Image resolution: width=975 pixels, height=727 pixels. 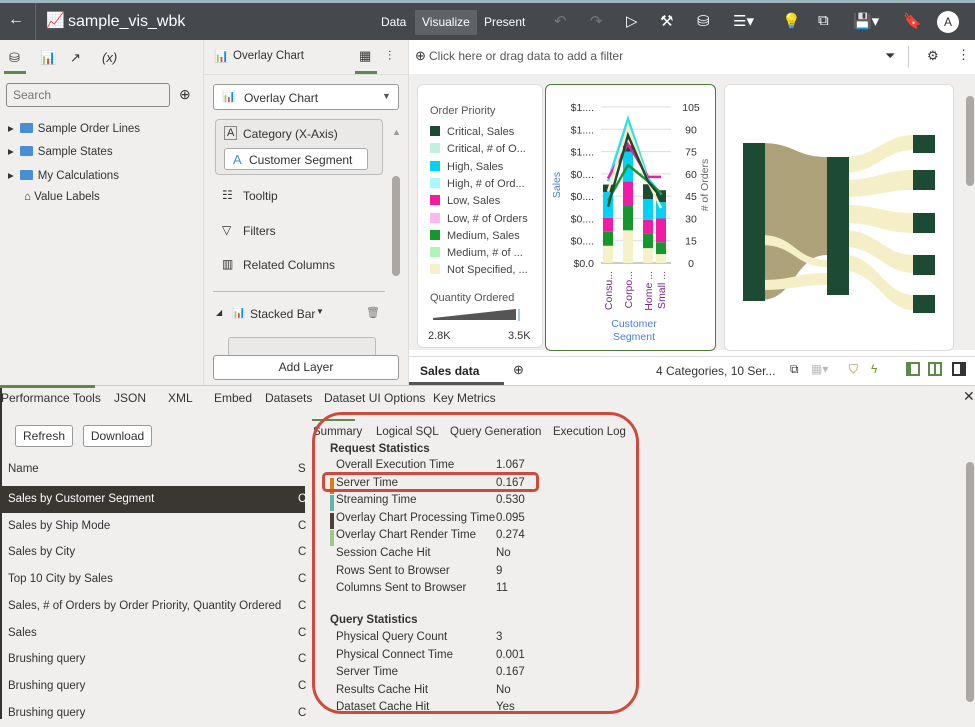 What do you see at coordinates (446, 22) in the screenshot?
I see `nav-visualize: Visualize` at bounding box center [446, 22].